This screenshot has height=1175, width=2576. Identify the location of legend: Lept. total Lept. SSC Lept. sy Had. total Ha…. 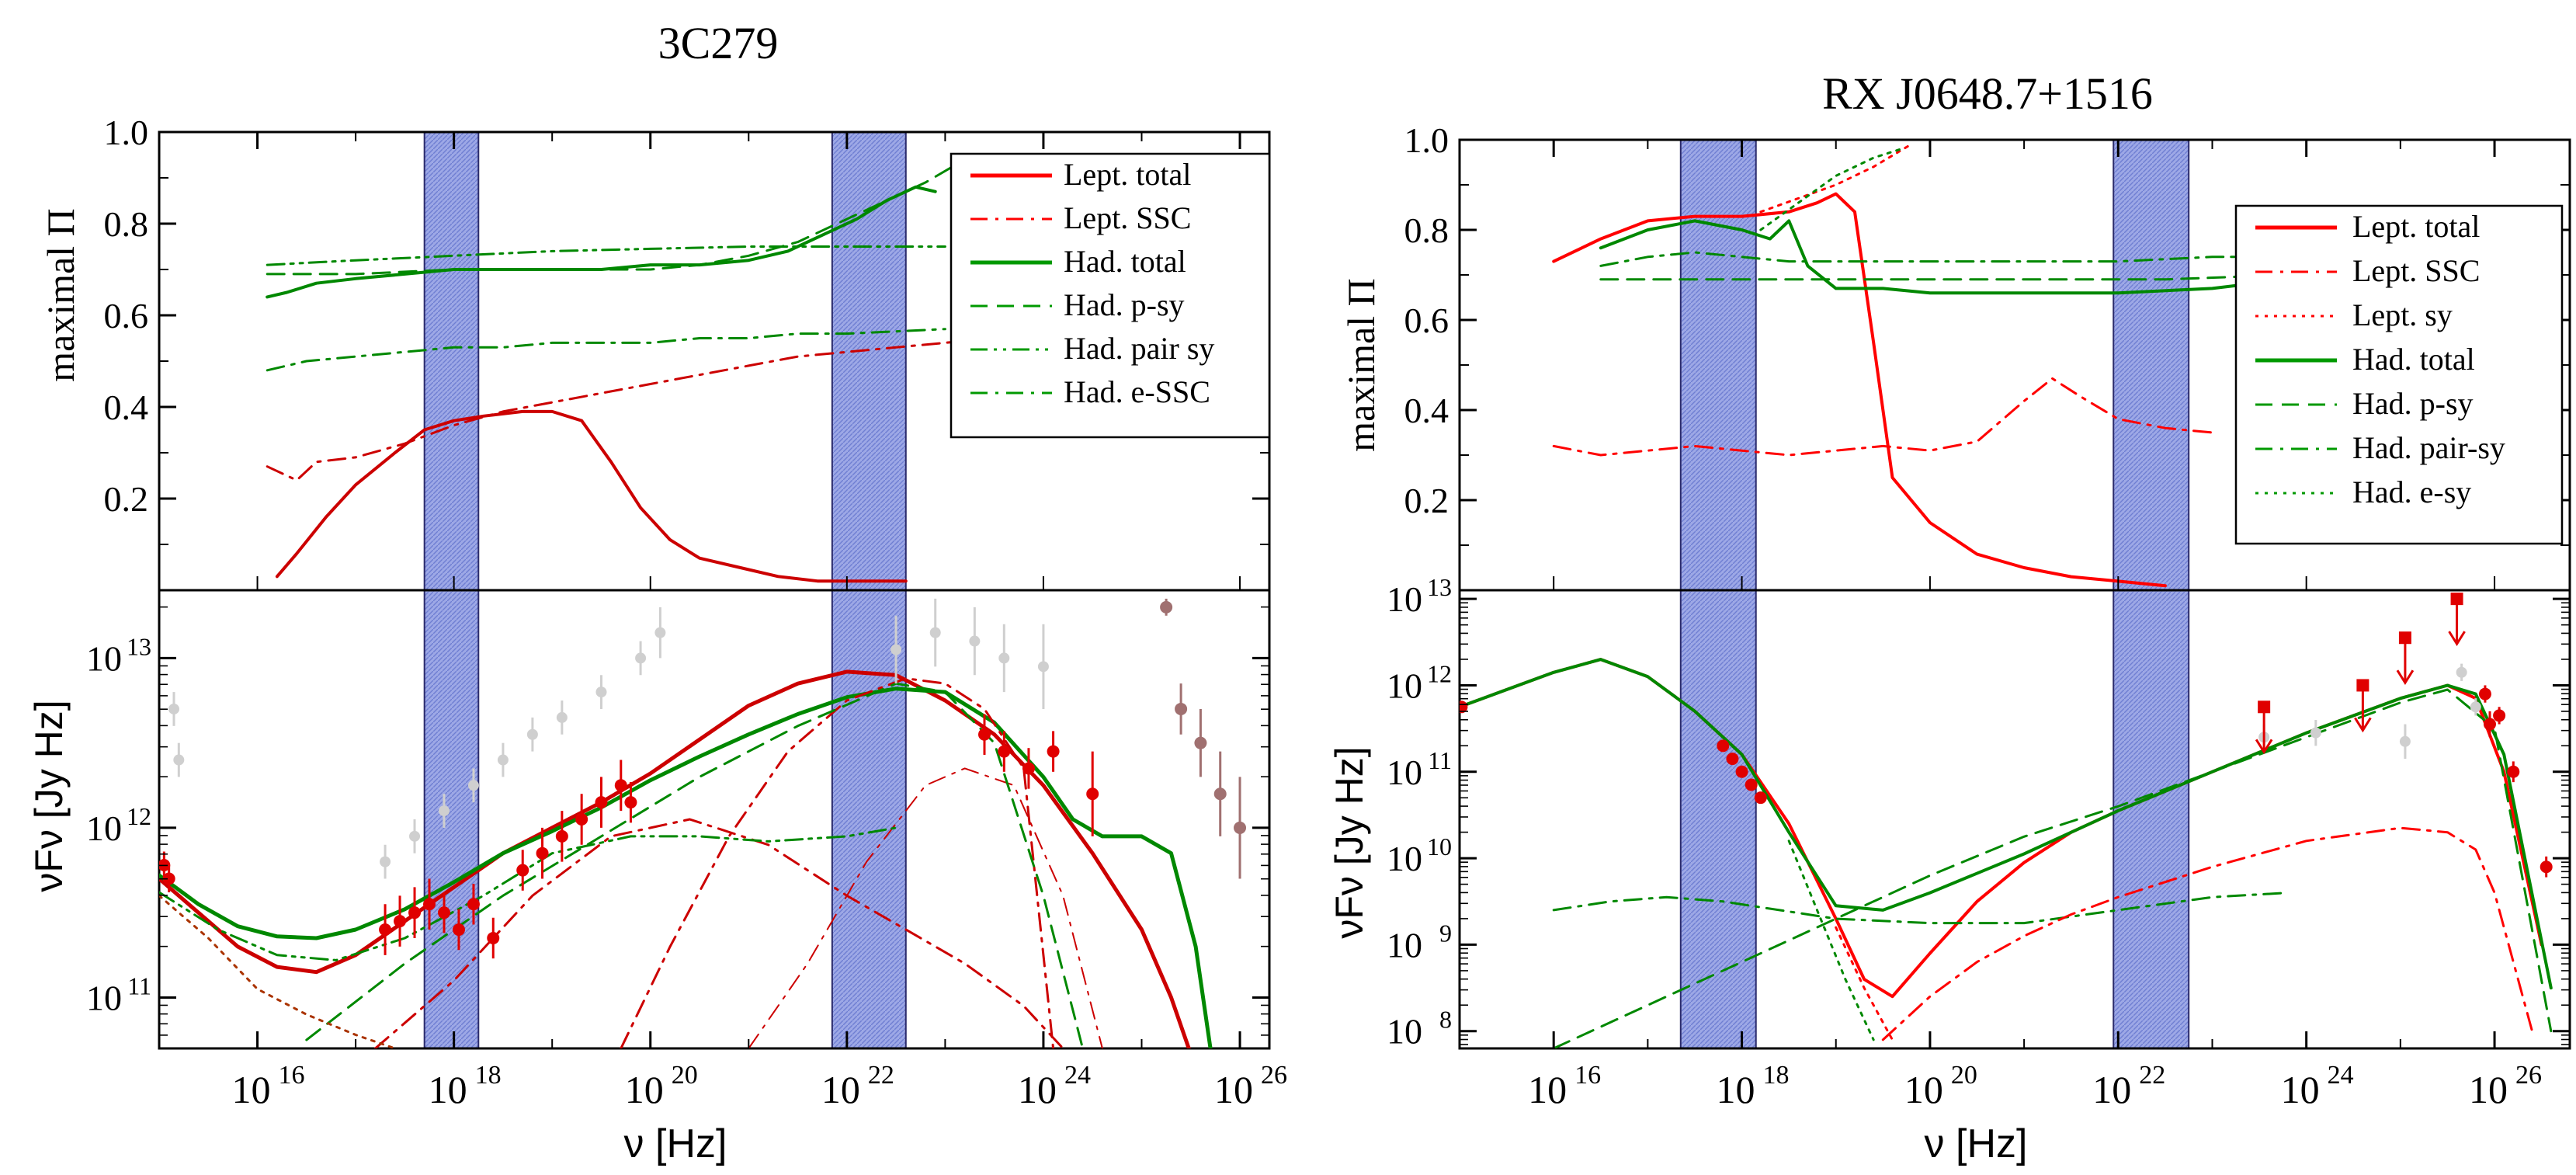
(2399, 375).